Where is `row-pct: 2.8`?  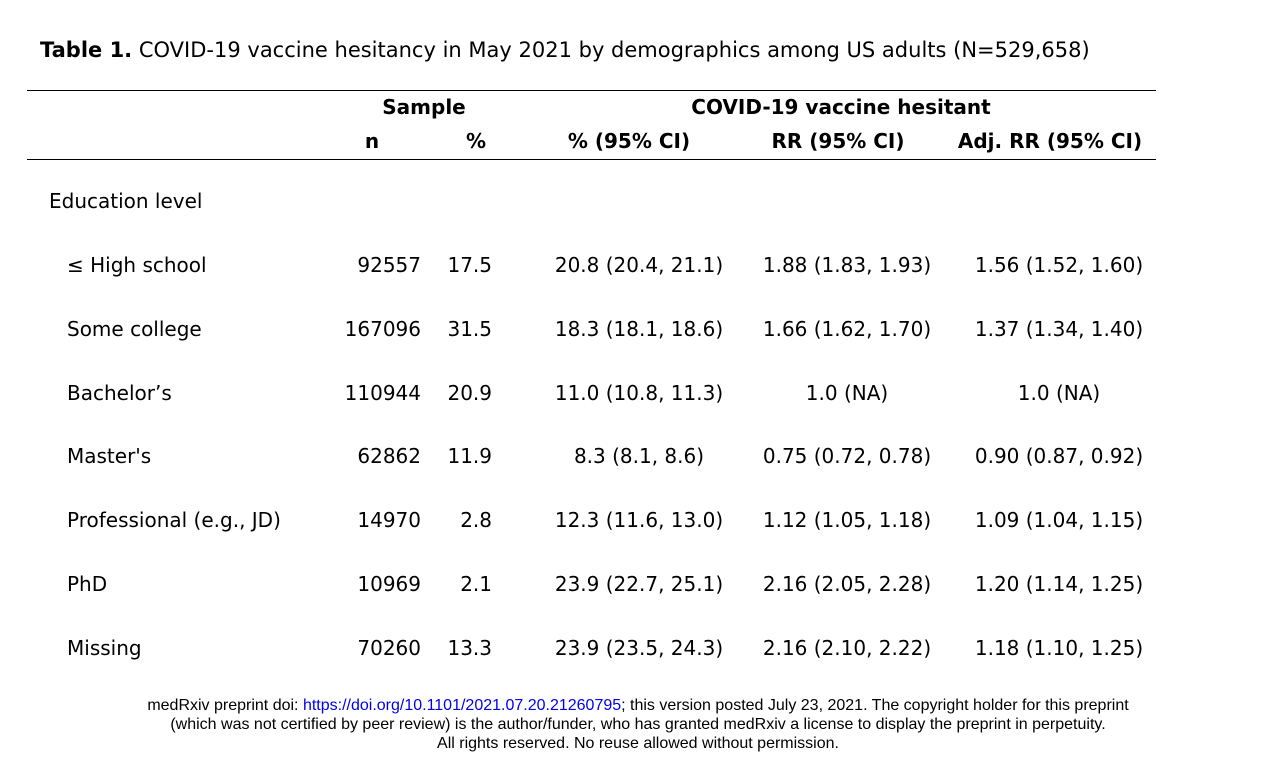 row-pct: 2.8 is located at coordinates (476, 520).